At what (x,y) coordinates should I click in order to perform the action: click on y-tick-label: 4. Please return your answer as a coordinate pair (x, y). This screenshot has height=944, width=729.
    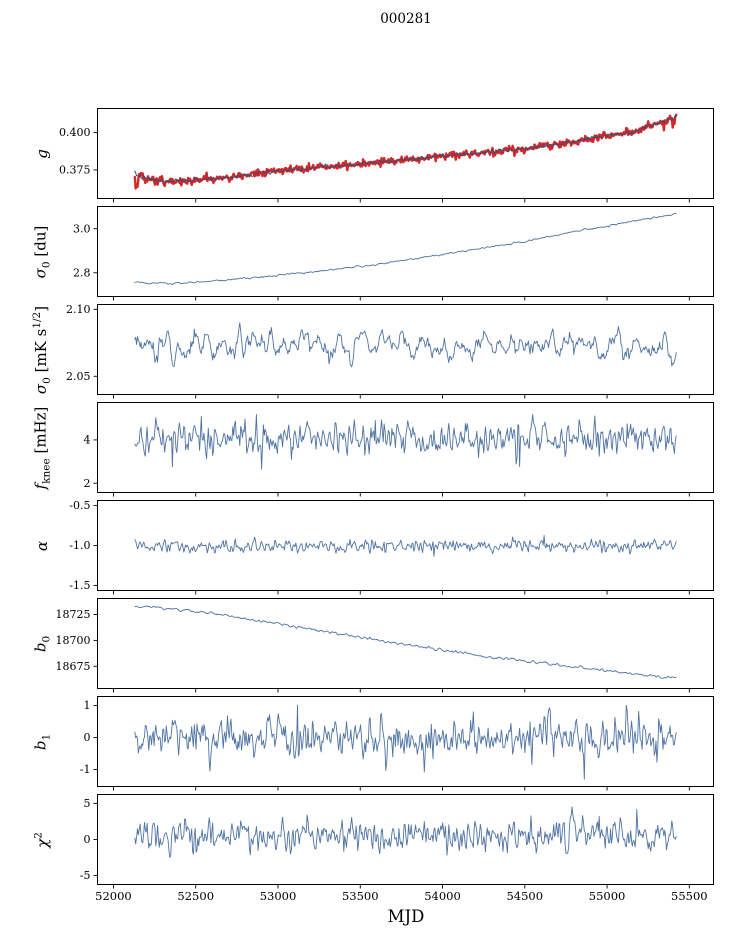
    Looking at the image, I should click on (87, 440).